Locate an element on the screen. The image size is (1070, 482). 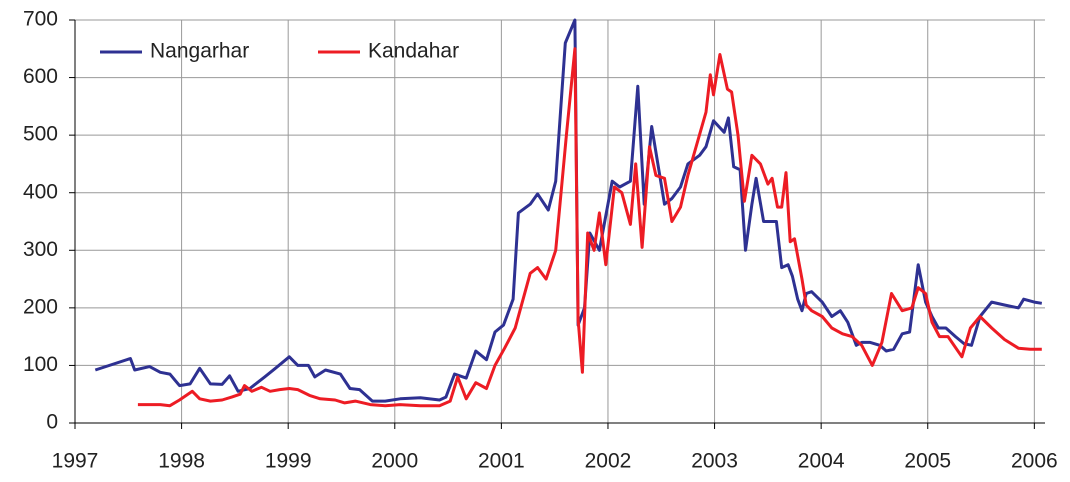
legend-label: Nangarhar is located at coordinates (199, 51).